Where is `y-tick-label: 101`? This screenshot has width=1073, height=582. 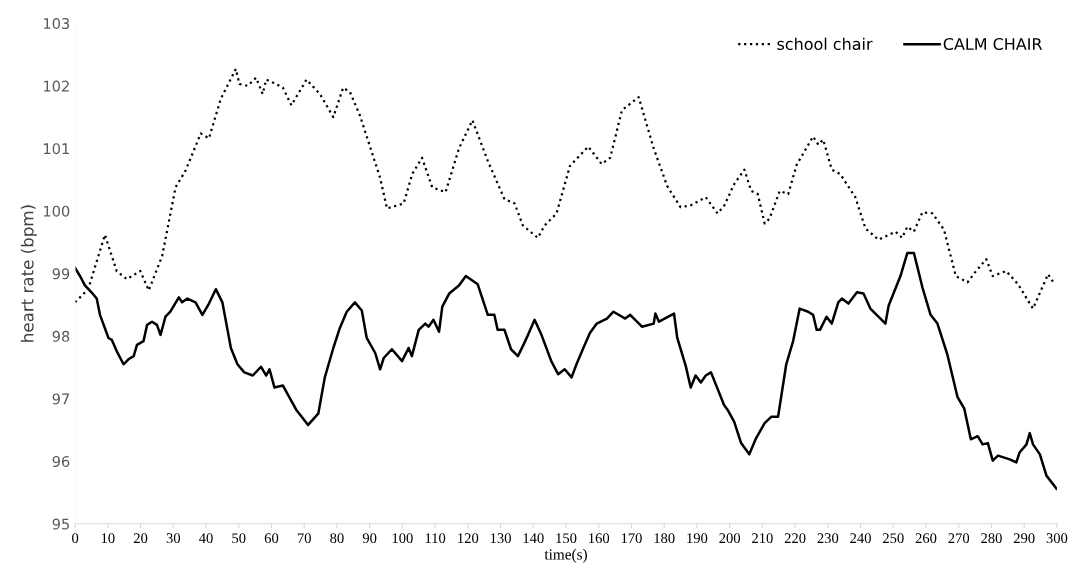
y-tick-label: 101 is located at coordinates (56, 149).